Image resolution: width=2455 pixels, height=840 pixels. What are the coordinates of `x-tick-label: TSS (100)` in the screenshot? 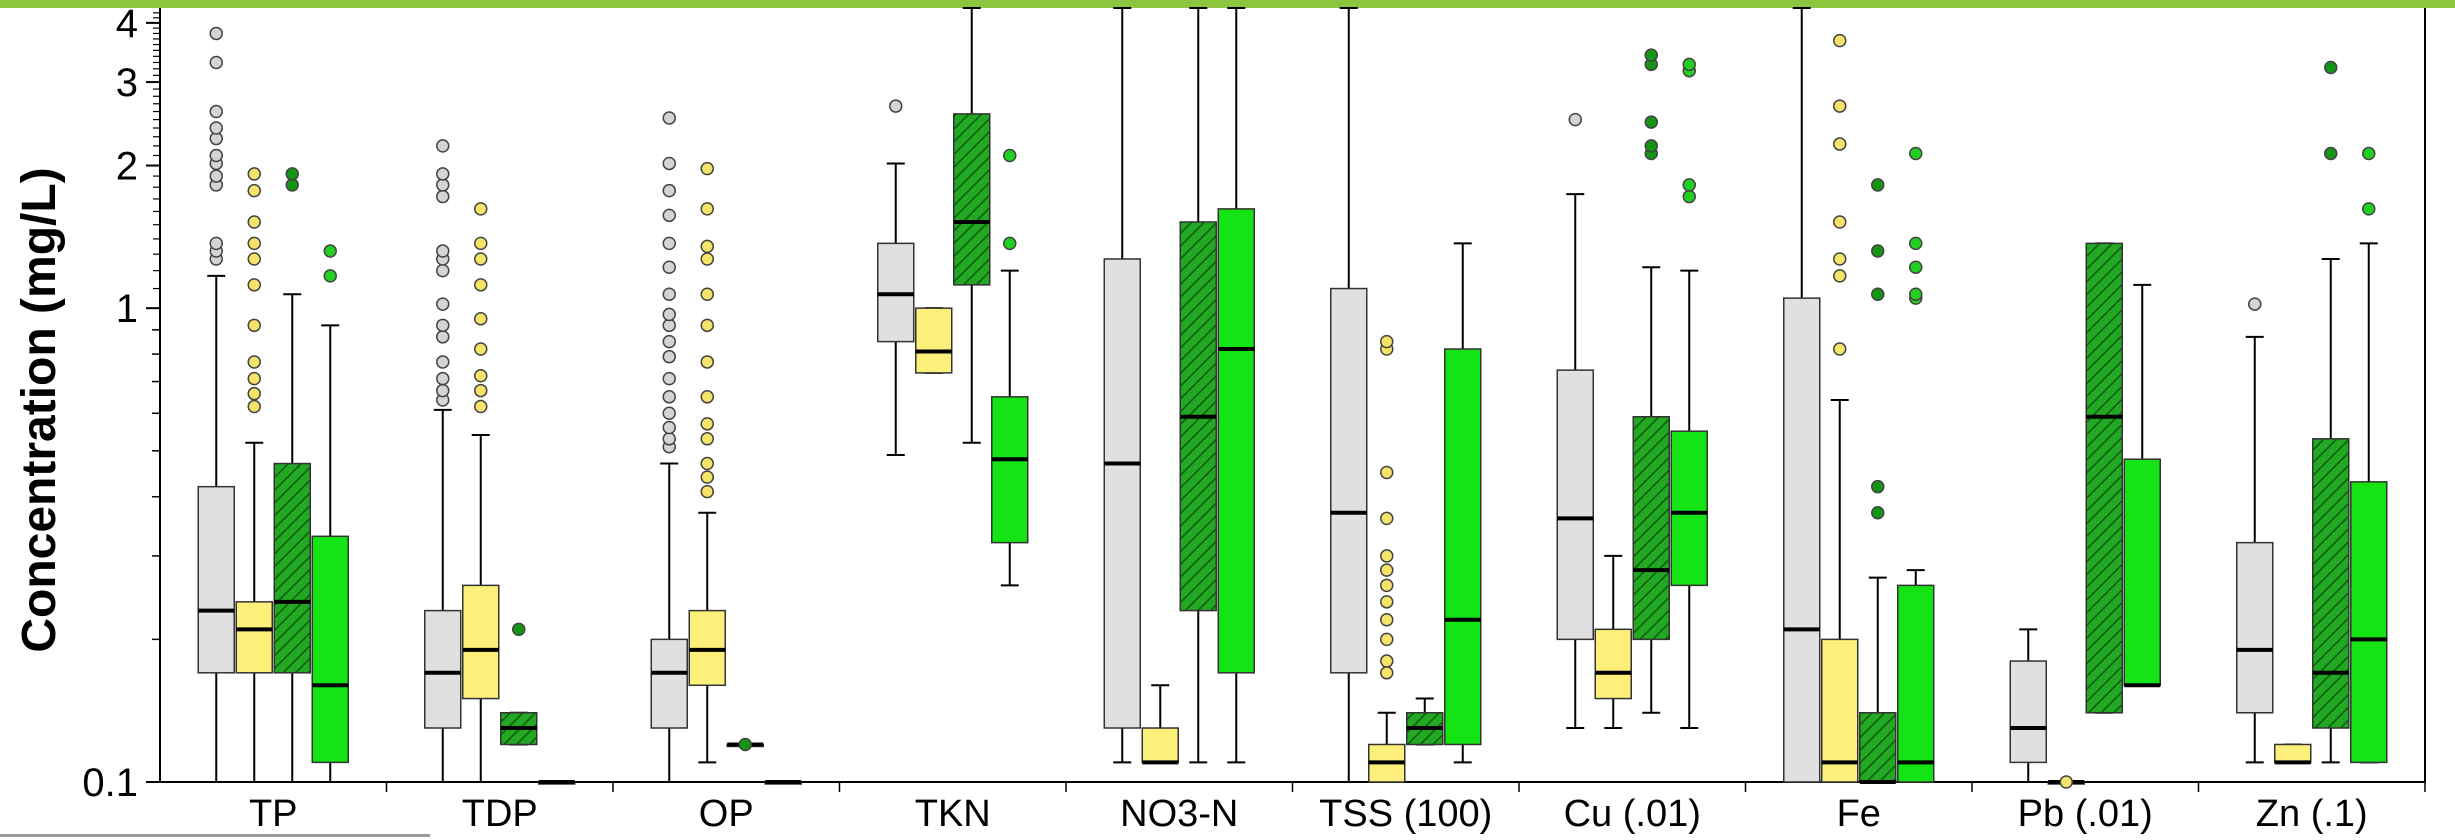 It's located at (1405, 814).